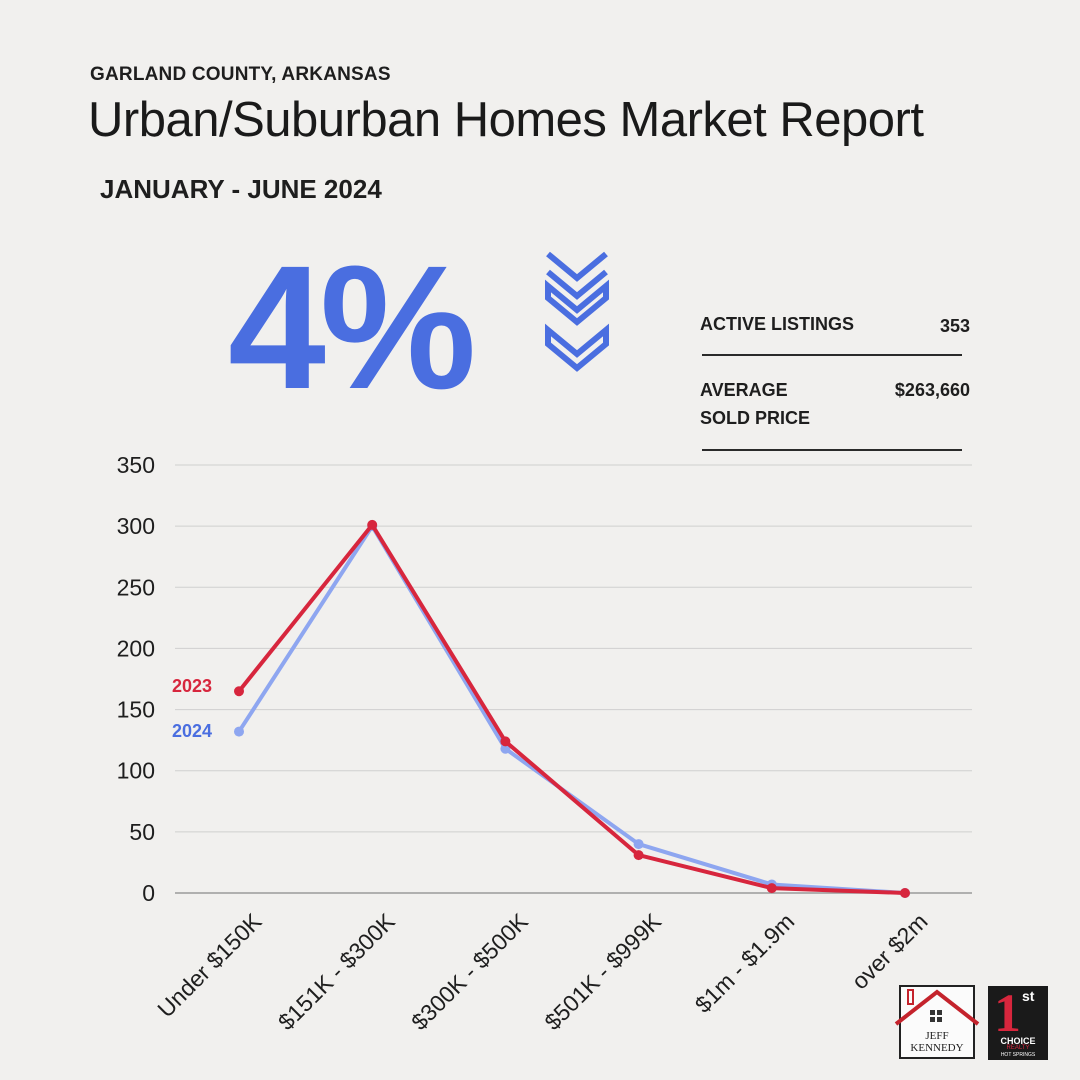 This screenshot has width=1080, height=1080. What do you see at coordinates (241, 189) in the screenshot?
I see `report-period: JANUARY - JUNE 2024` at bounding box center [241, 189].